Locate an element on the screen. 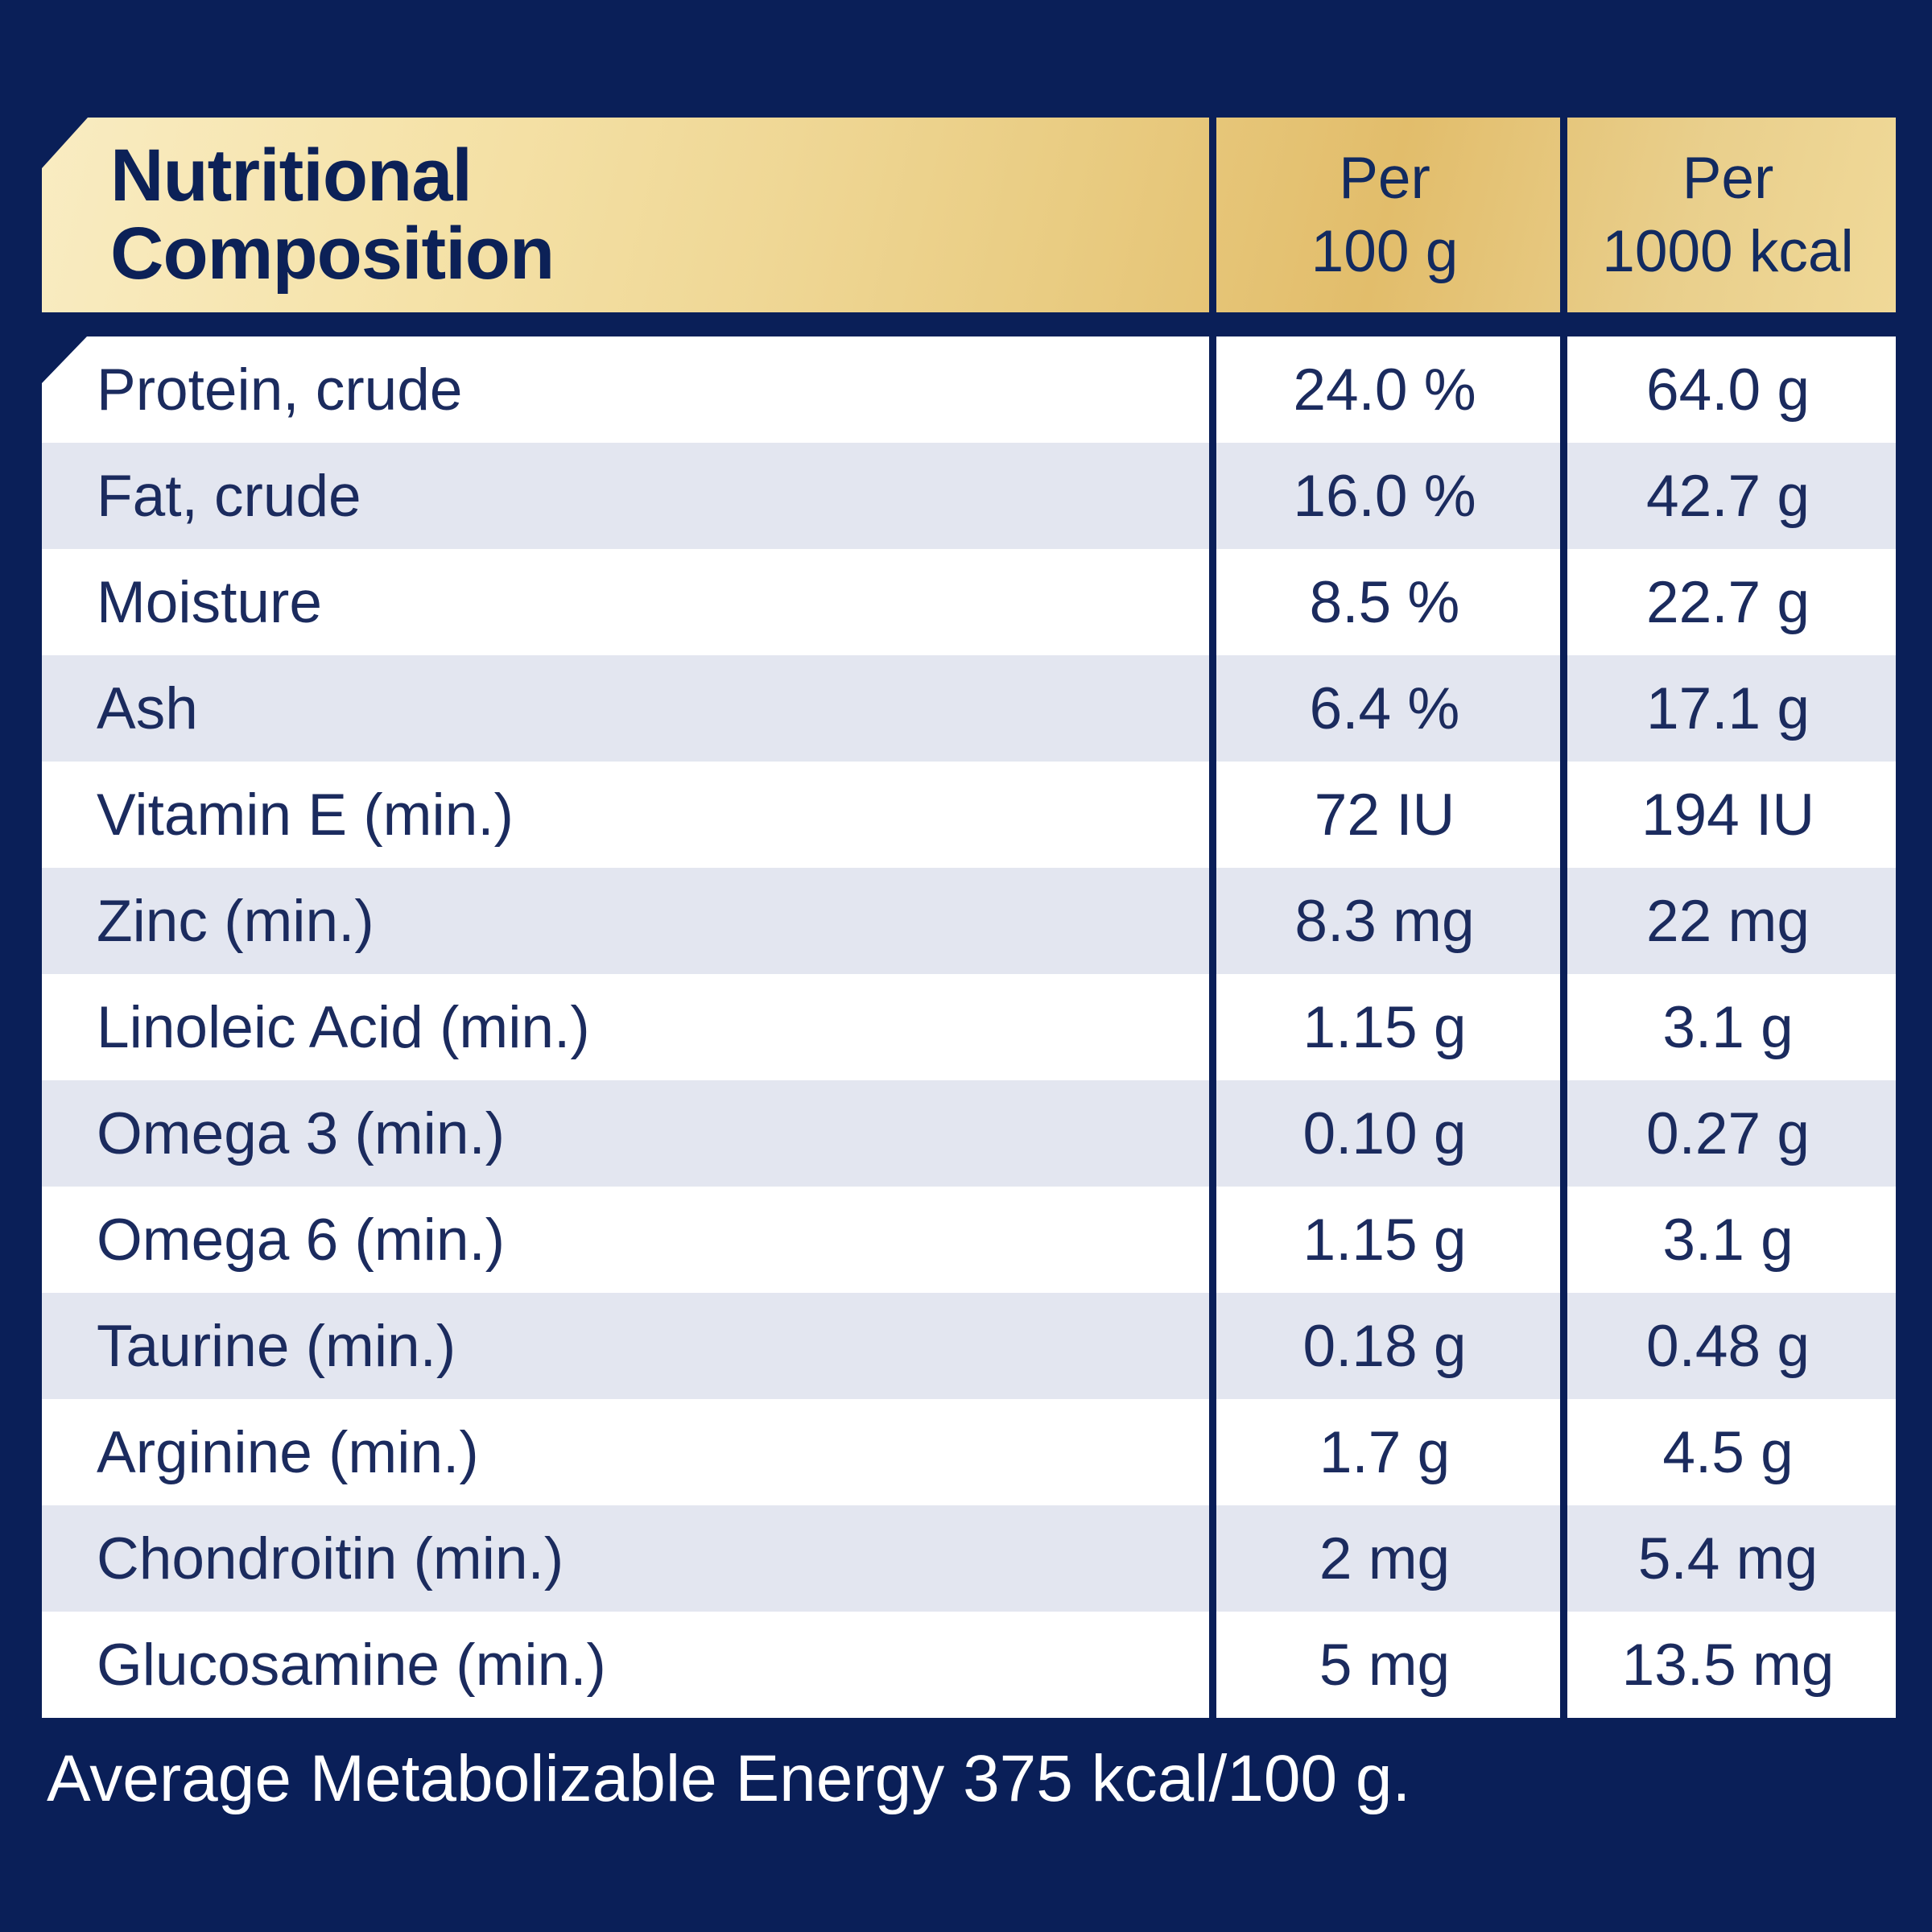 The width and height of the screenshot is (1932, 1932). row-label: Protein, crude is located at coordinates (625, 389).